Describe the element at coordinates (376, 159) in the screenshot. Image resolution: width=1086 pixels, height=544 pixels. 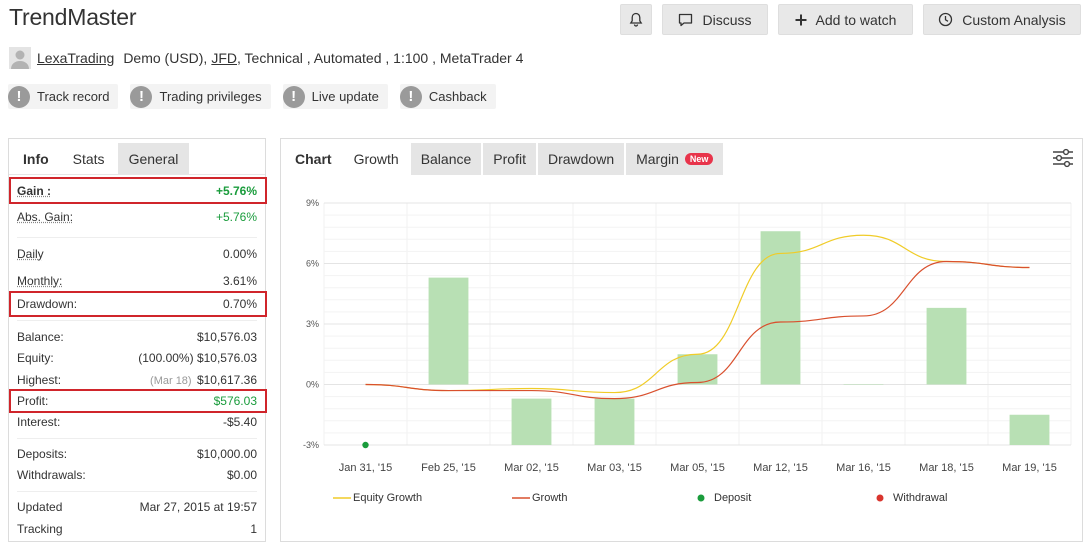
I see `tab-growth: Growth` at that location.